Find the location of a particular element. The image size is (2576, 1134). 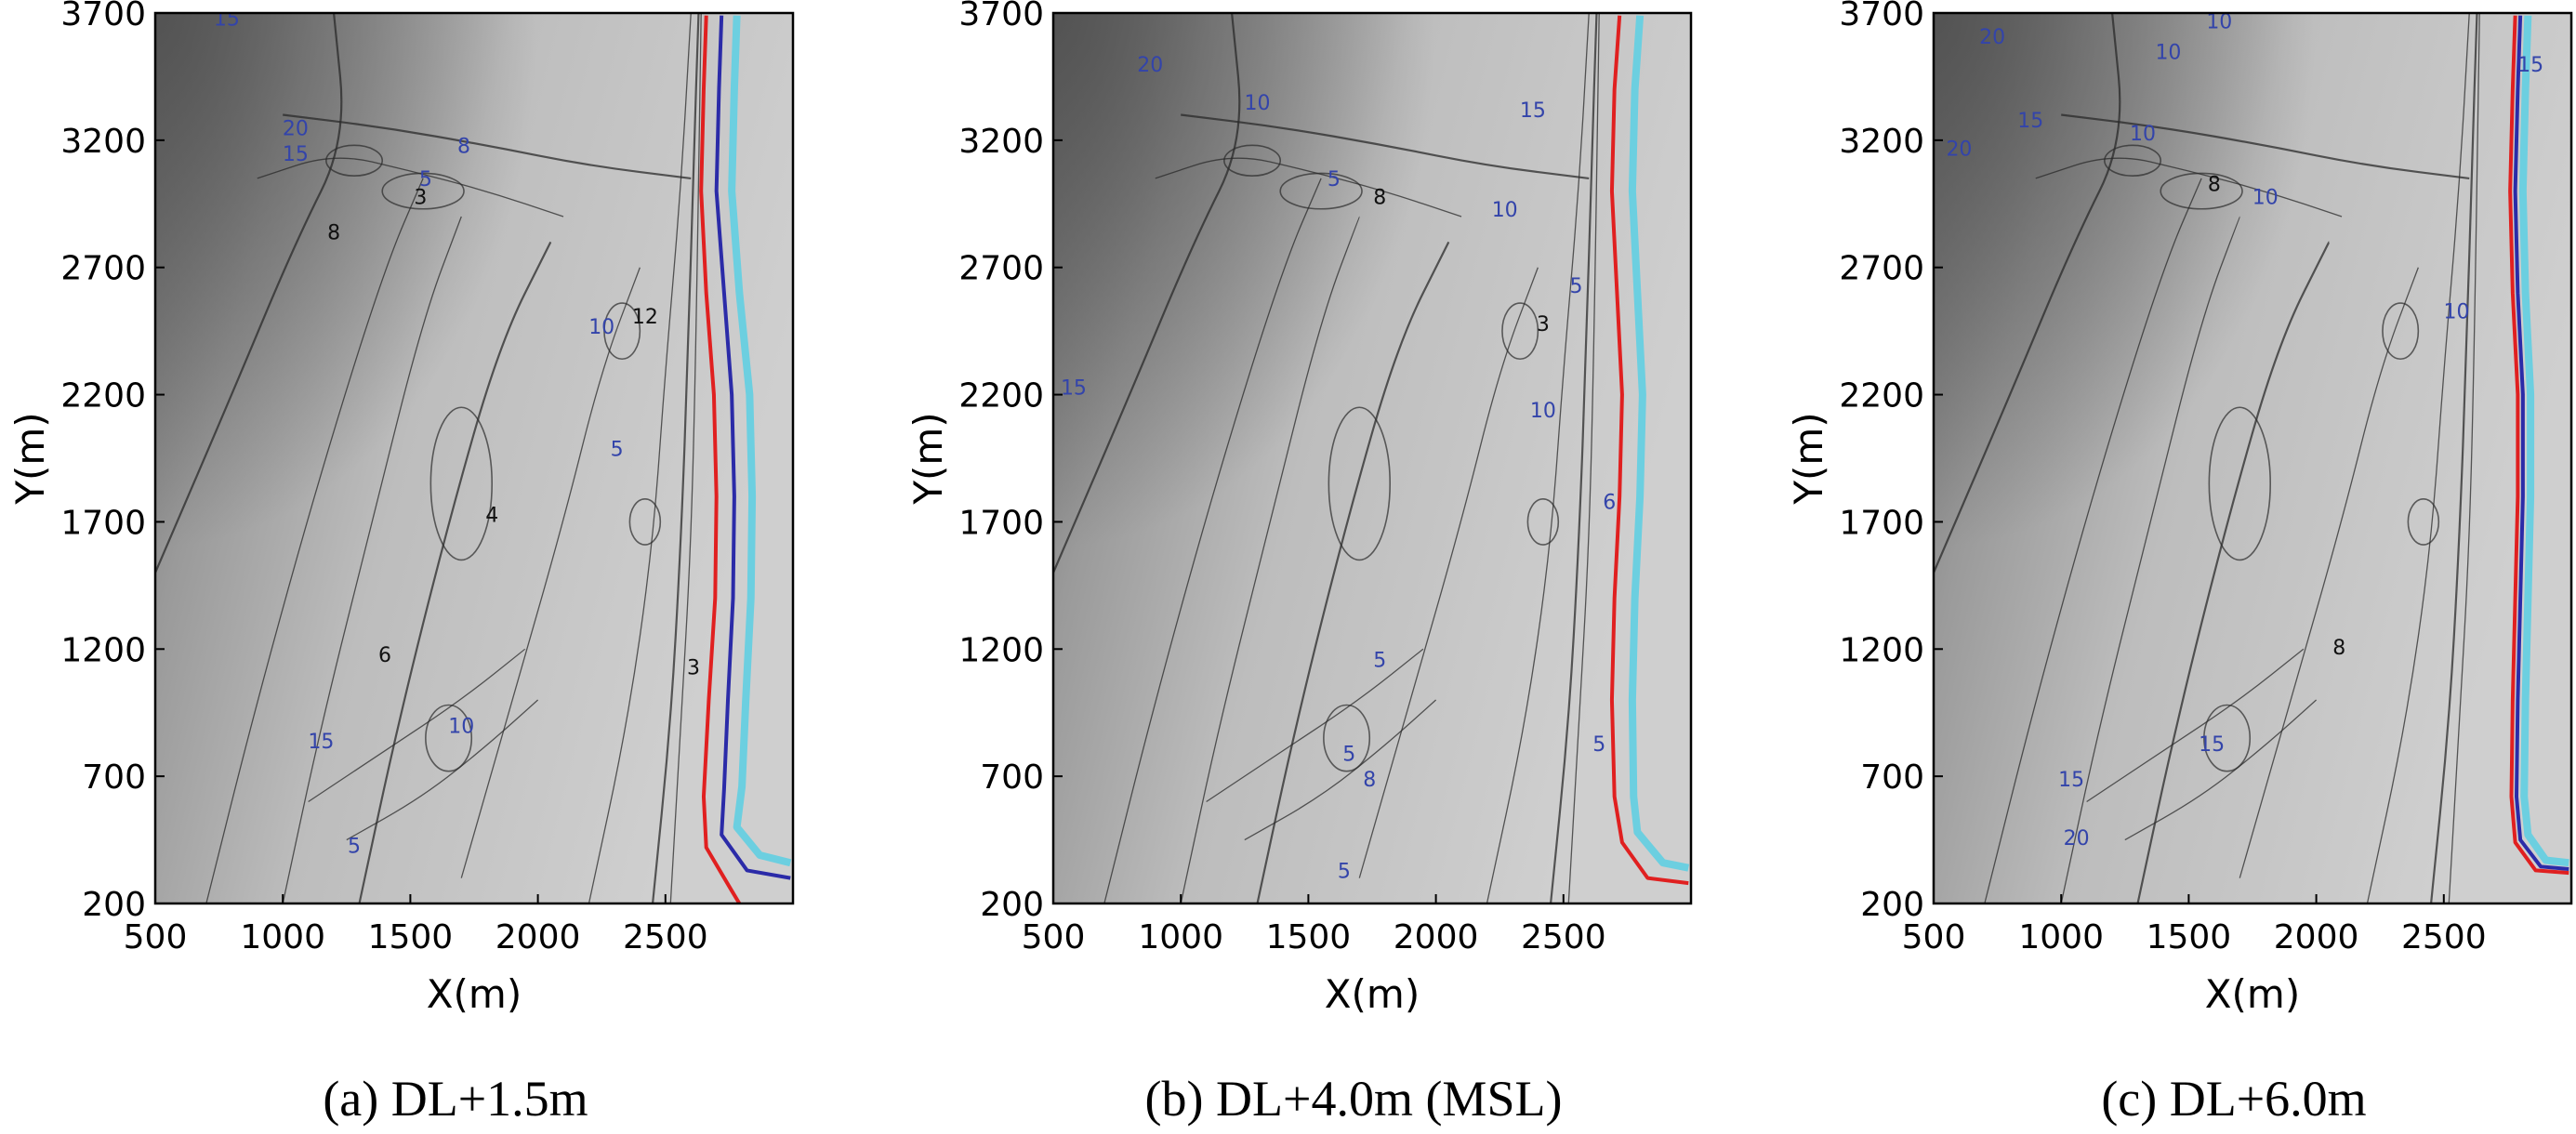

panel-caption: (b) DL+4.0m (MSL) is located at coordinates (1354, 1099).